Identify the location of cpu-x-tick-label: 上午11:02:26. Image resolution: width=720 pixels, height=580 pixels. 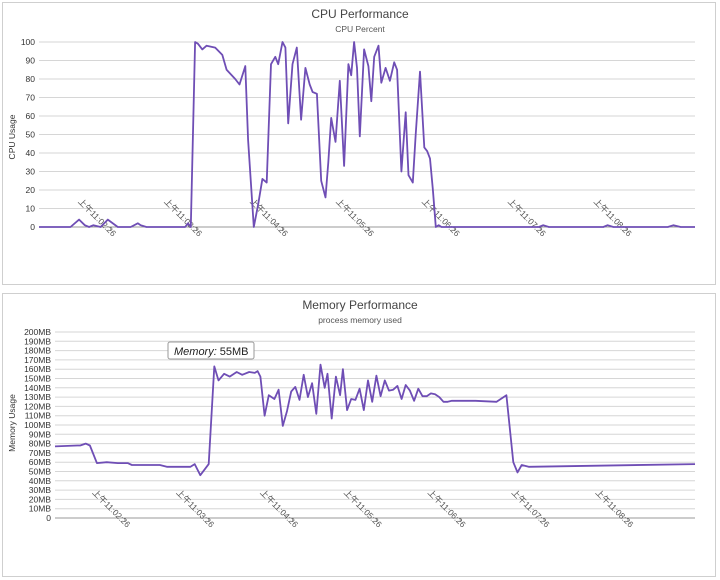
(97, 217).